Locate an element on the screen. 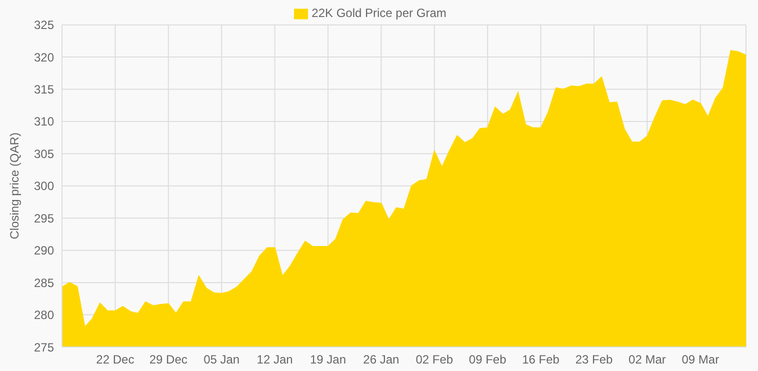 The height and width of the screenshot is (371, 758). y-tick-label: 275 is located at coordinates (44, 347).